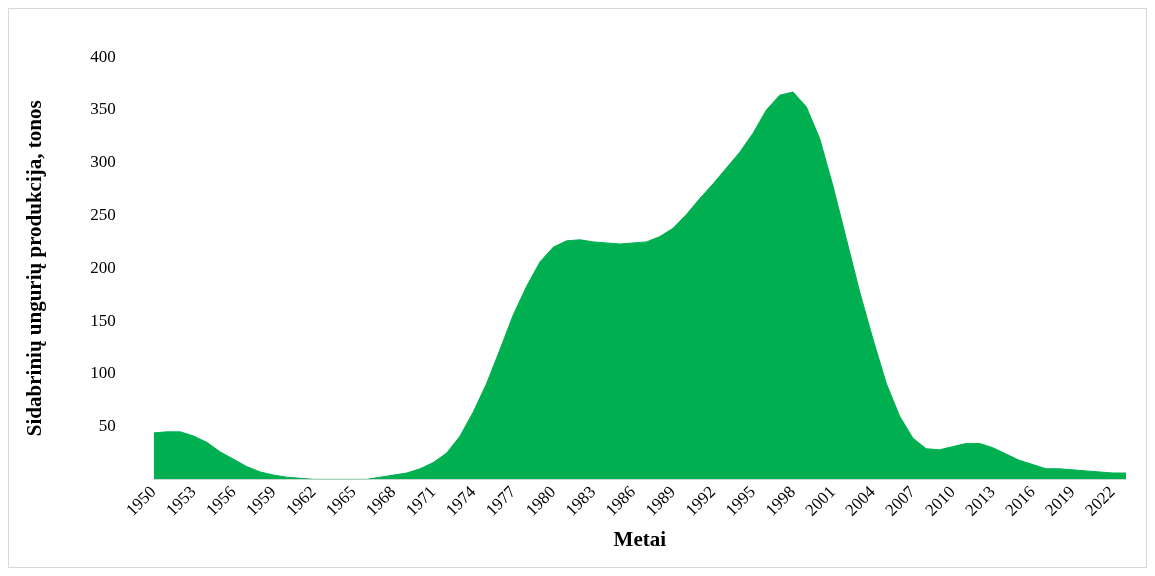 The image size is (1155, 576). What do you see at coordinates (103, 373) in the screenshot?
I see `y-tick-label: 100` at bounding box center [103, 373].